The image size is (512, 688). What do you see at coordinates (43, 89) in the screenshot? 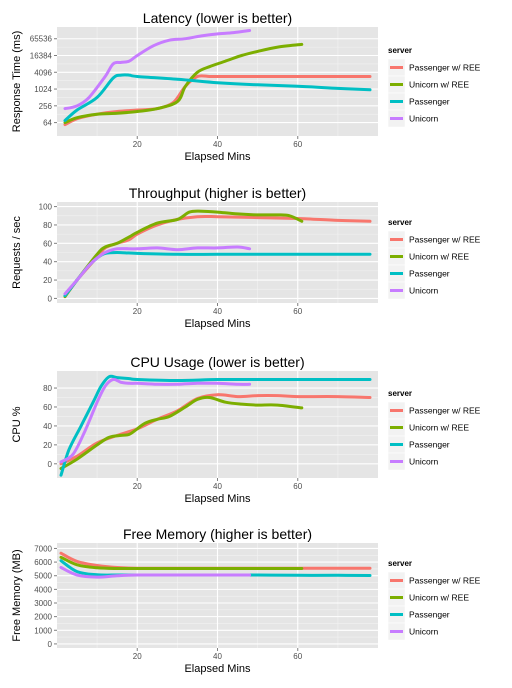
I see `y-tick-label: 1024` at bounding box center [43, 89].